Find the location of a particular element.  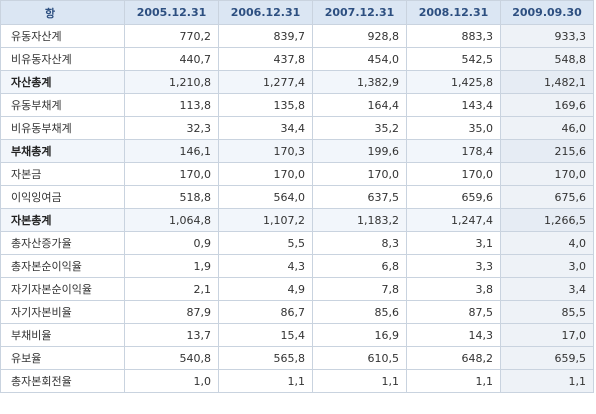

value-cell: 540,8 is located at coordinates (171, 358).